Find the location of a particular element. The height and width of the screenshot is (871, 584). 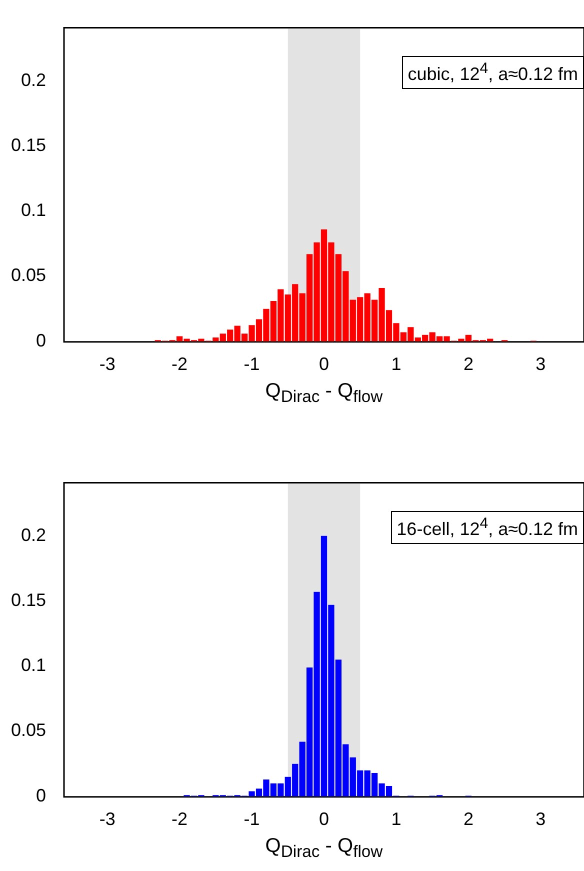

annotation: 16-cell, 12$^{4}$, a≈0.12 fm is located at coordinates (487, 527).